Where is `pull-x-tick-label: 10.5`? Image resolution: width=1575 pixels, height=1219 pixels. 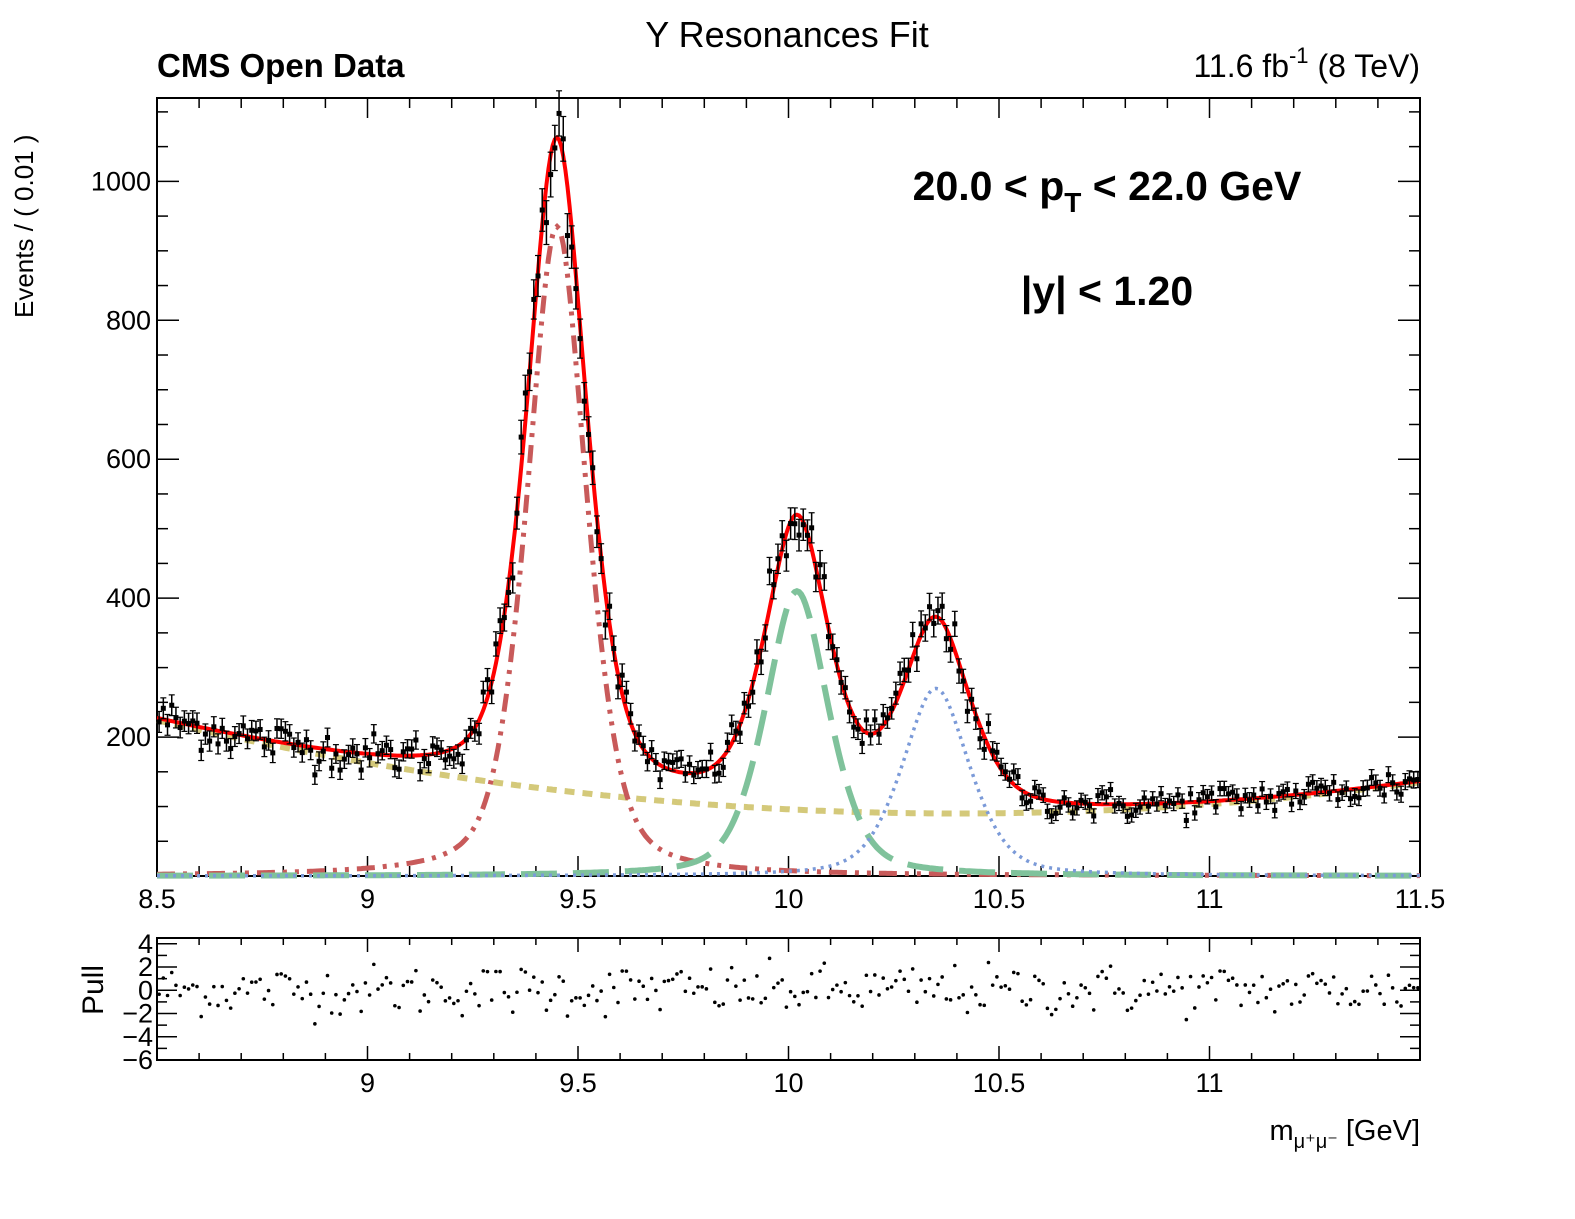 pull-x-tick-label: 10.5 is located at coordinates (999, 1083).